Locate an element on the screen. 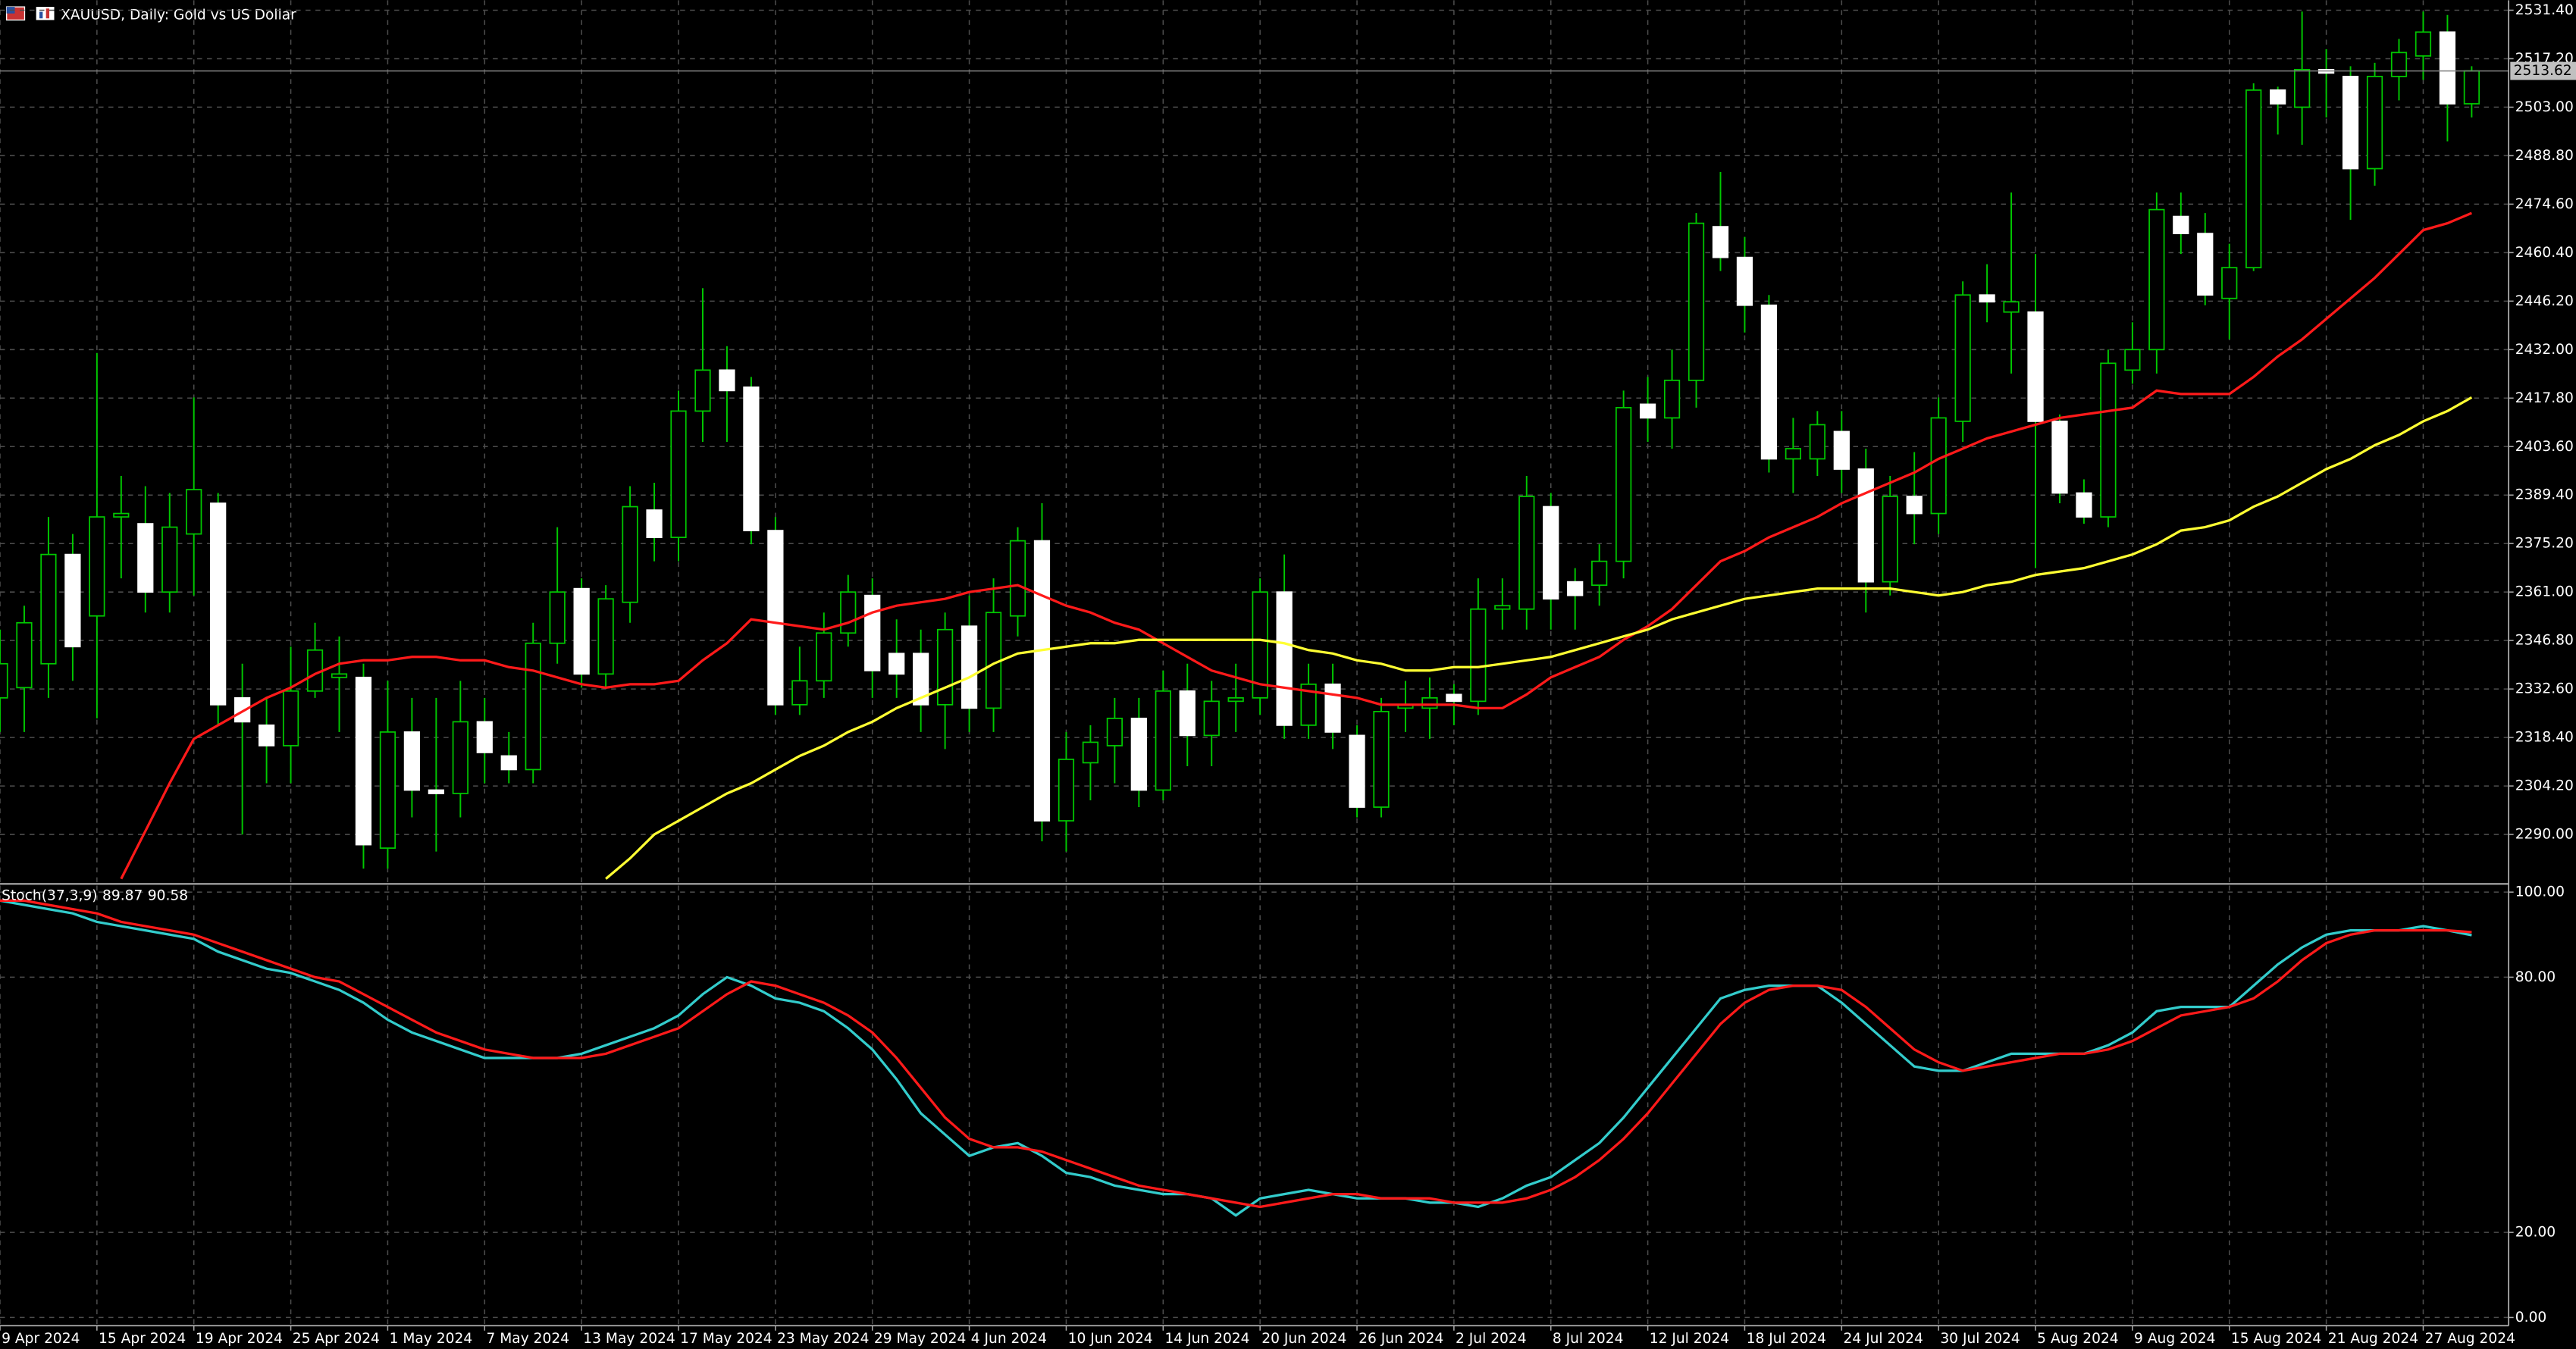 This screenshot has height=1349, width=2576. y-tick-label: 2503.00 is located at coordinates (2544, 107).